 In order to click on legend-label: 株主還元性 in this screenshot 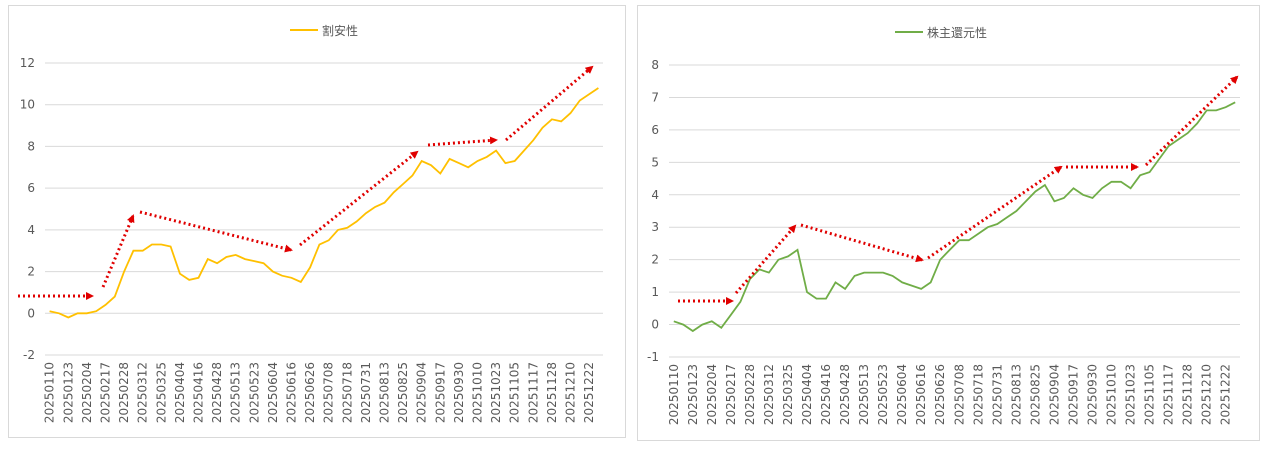, I will do `click(957, 32)`.